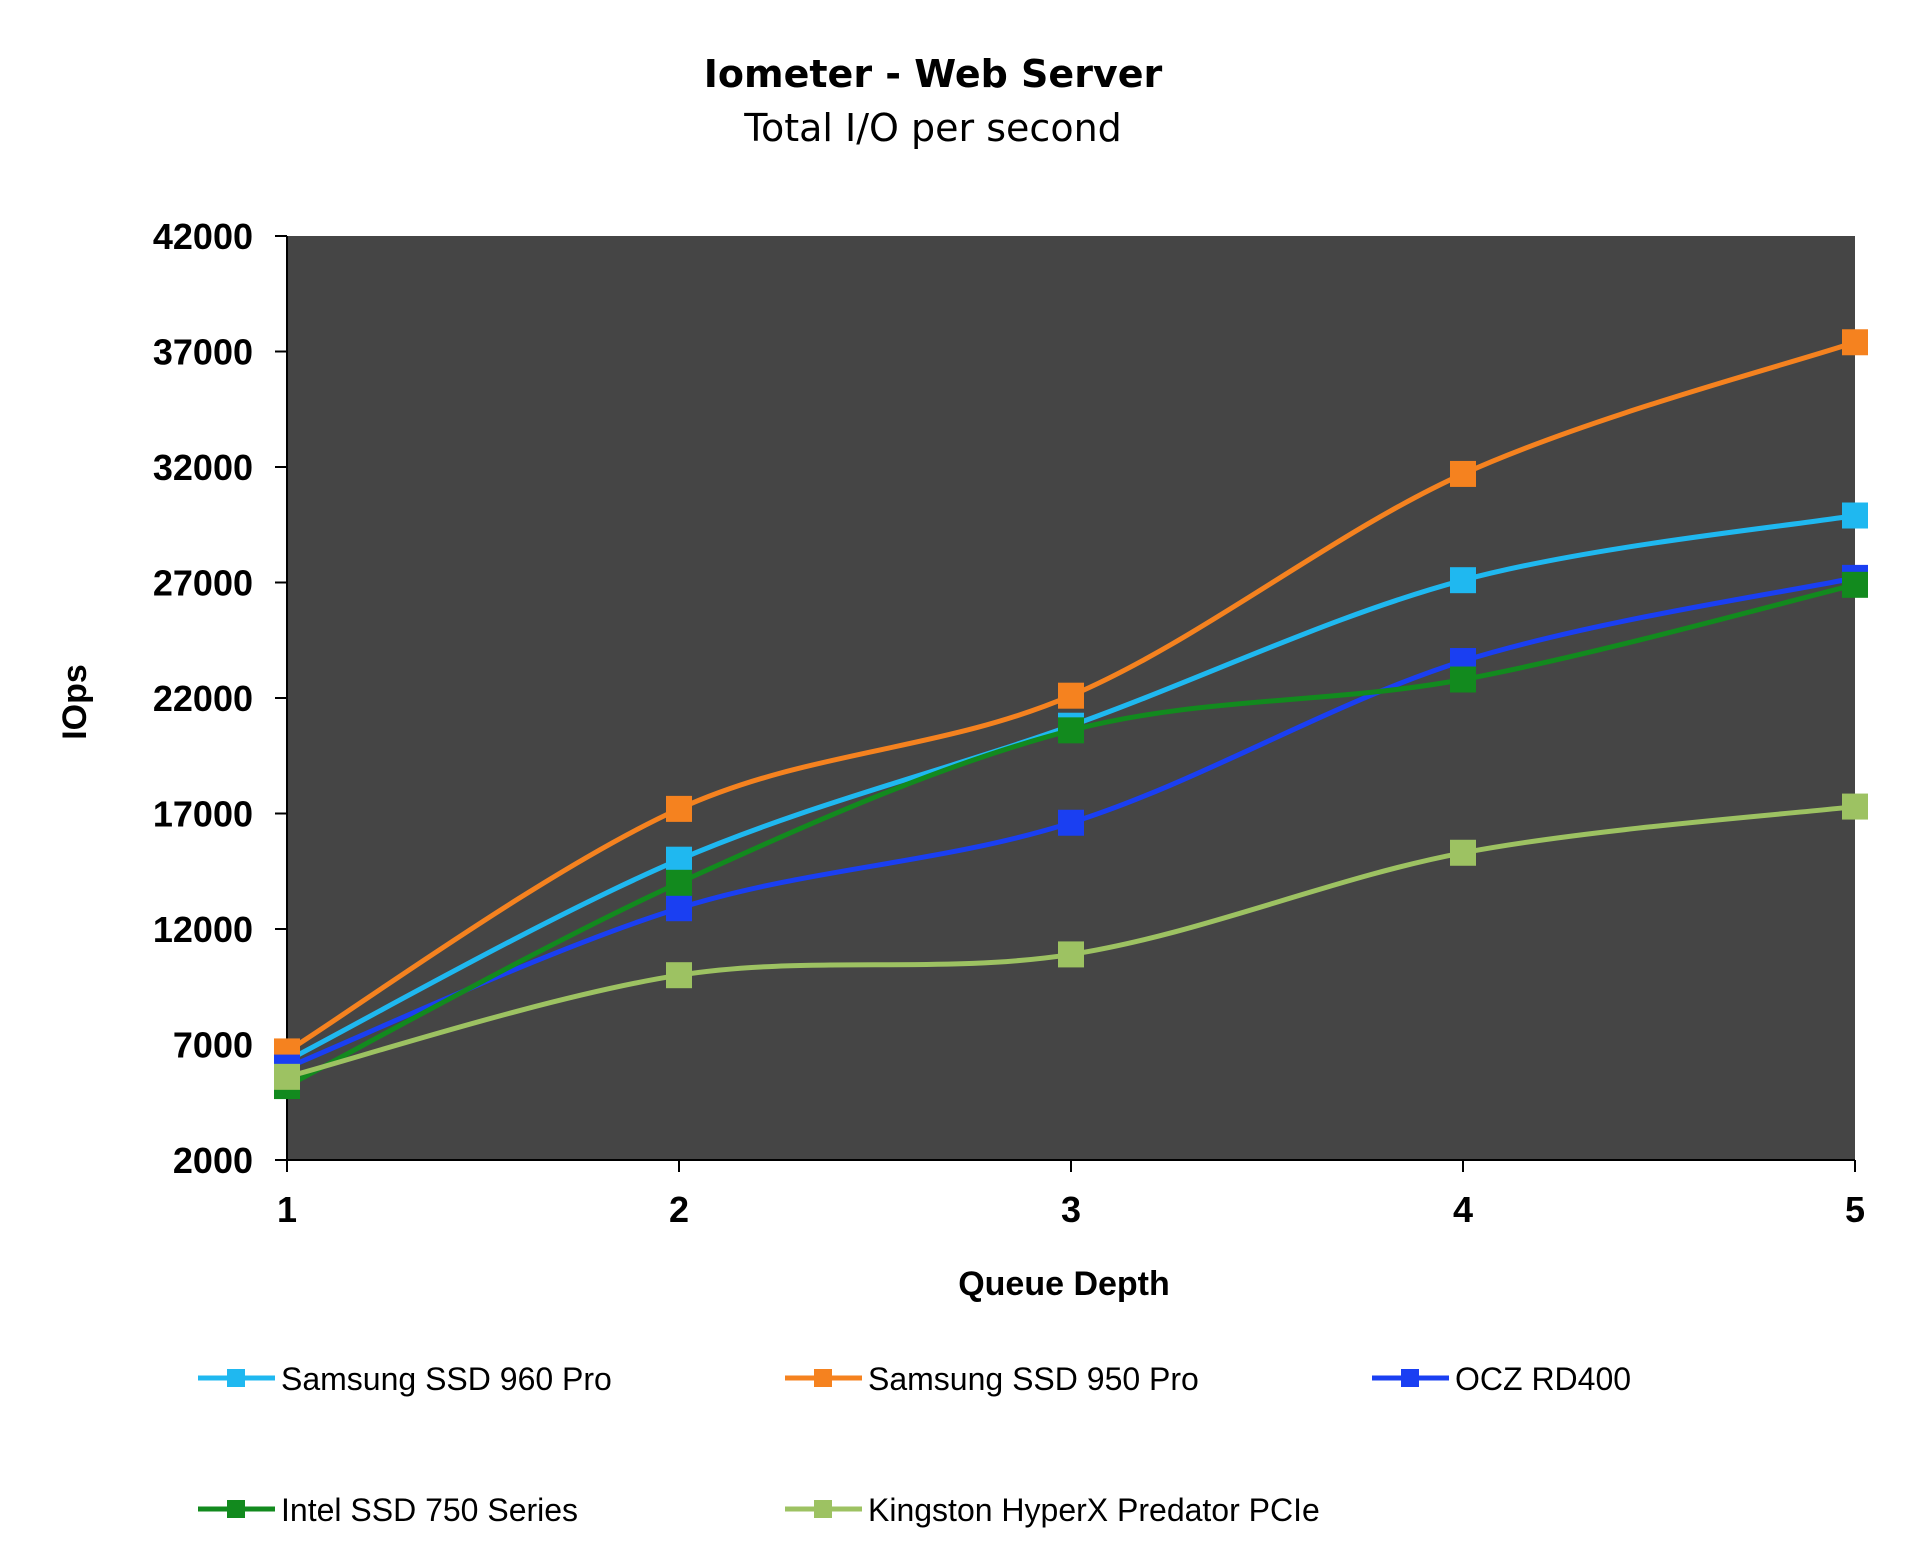 The image size is (1920, 1568). Describe the element at coordinates (446, 1379) in the screenshot. I see `legend-label: Samsung SSD 960 Pro` at that location.